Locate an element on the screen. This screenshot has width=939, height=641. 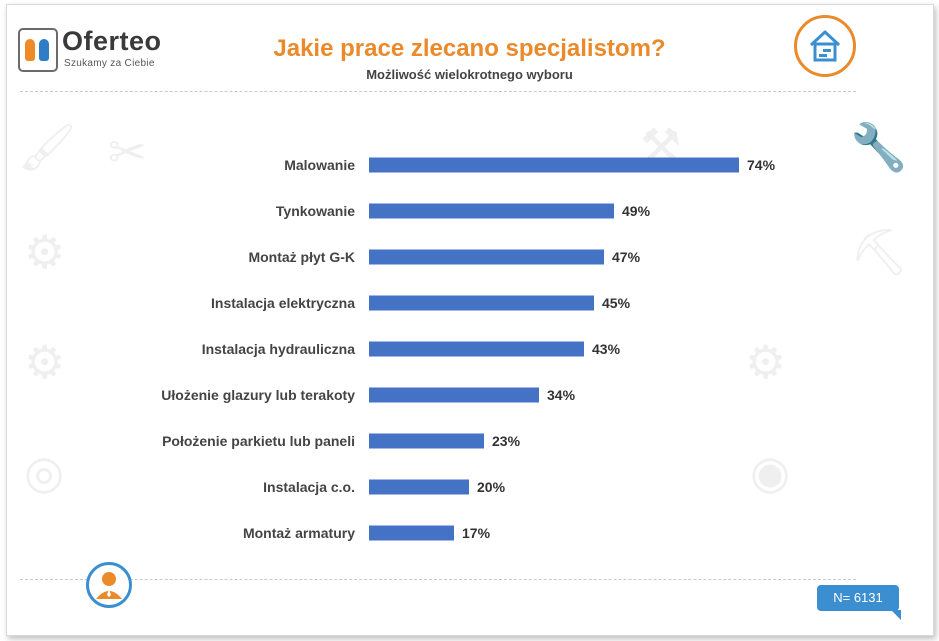
disc-icon: ◎ is located at coordinates (44, 472).